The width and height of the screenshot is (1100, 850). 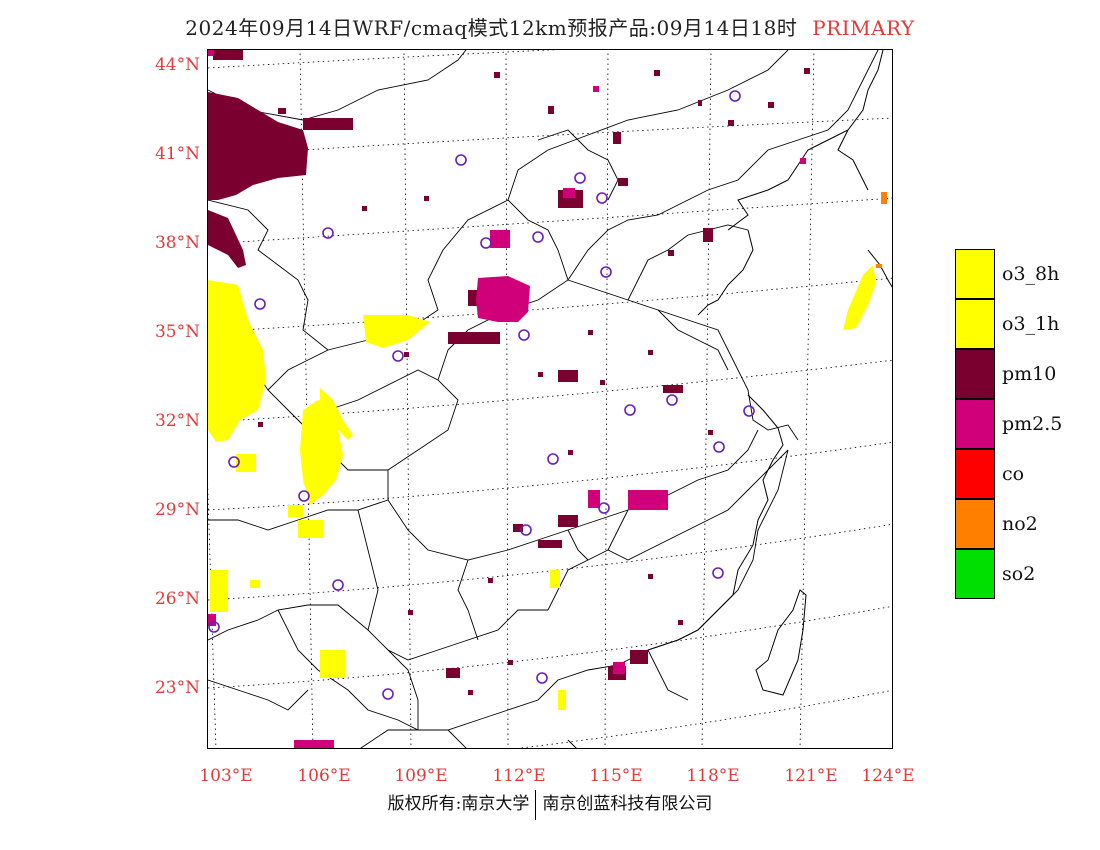 What do you see at coordinates (519, 776) in the screenshot?
I see `lon-label-112: 112°E` at bounding box center [519, 776].